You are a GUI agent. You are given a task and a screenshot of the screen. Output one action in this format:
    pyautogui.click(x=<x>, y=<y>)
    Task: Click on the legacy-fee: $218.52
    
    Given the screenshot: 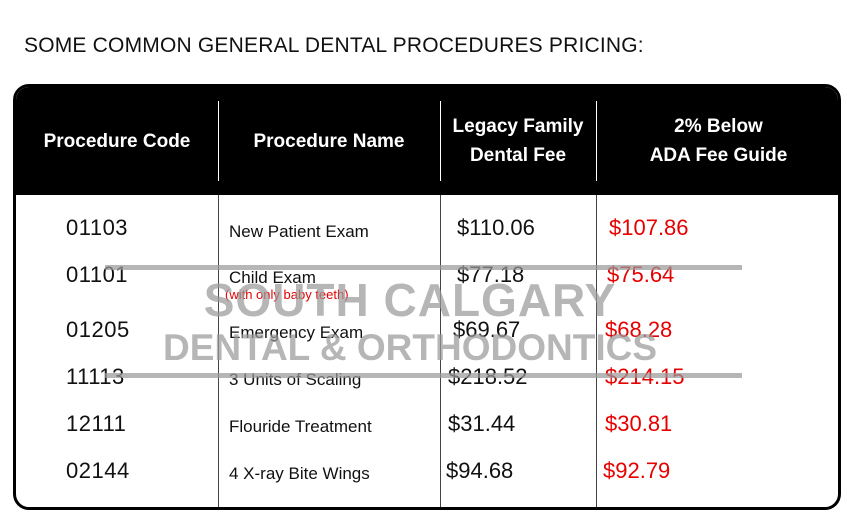 What is the action you would take?
    pyautogui.click(x=488, y=376)
    